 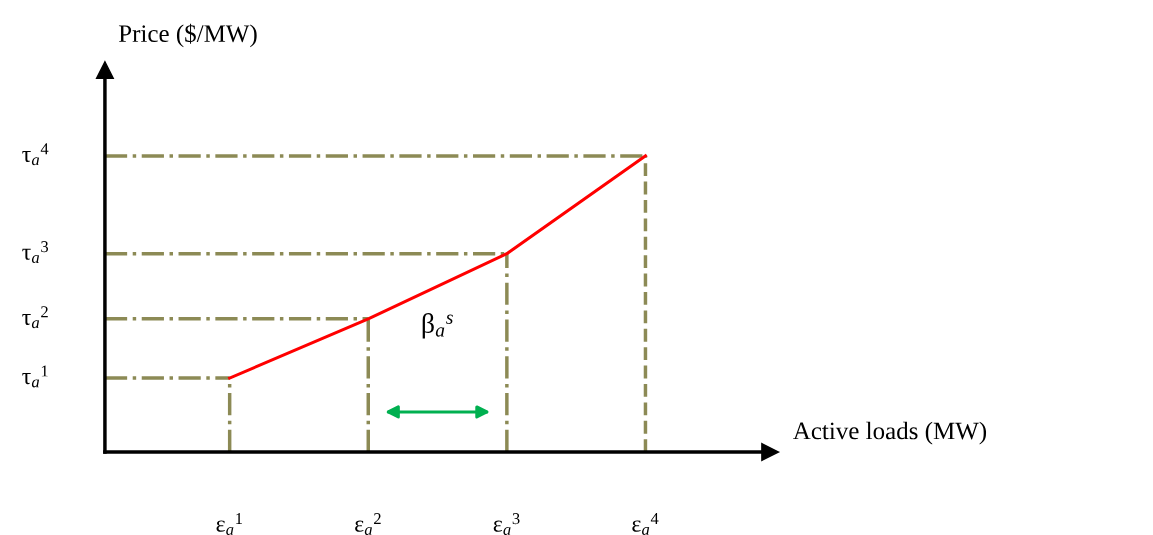 I want to click on x-tick-label: ε$_{a}$$^{3}$, so click(x=506, y=524).